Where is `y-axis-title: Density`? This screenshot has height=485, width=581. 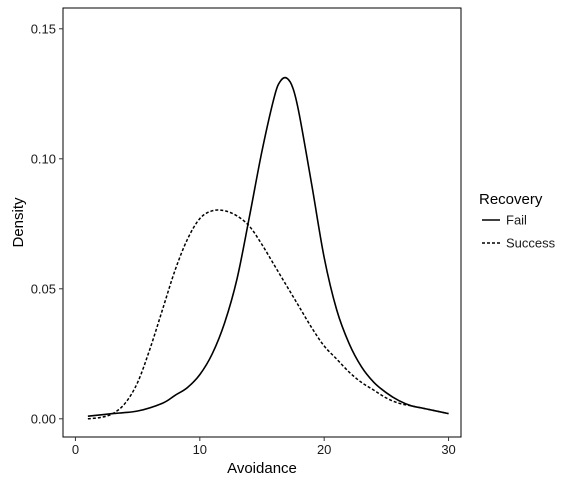 y-axis-title: Density is located at coordinates (18, 222).